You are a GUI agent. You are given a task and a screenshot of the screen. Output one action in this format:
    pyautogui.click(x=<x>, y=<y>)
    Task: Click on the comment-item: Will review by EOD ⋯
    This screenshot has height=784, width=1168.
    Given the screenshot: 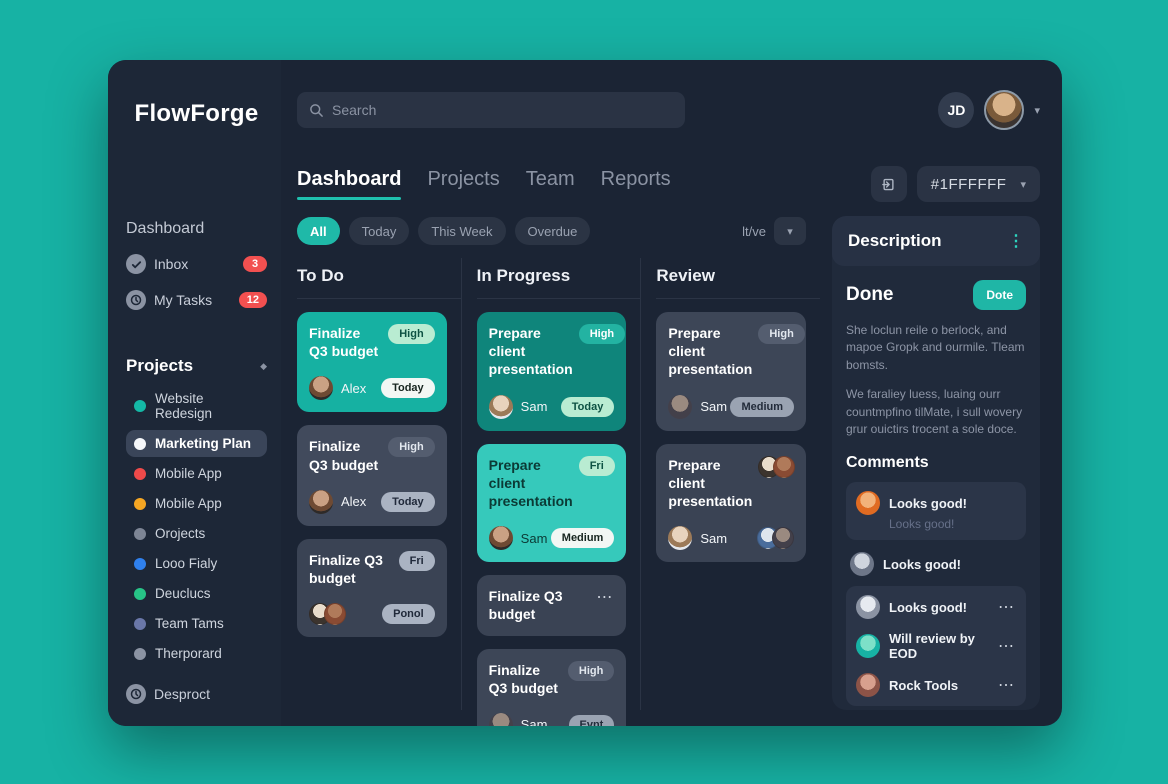 What is the action you would take?
    pyautogui.click(x=936, y=646)
    